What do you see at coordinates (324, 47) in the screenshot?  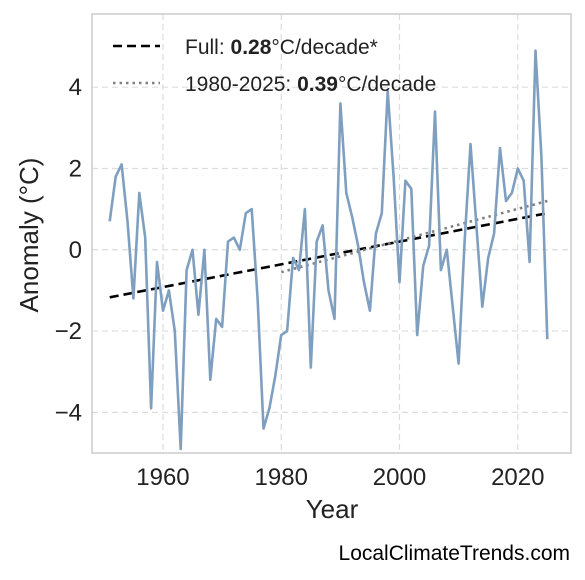 I see `legend-full-unit: °C/decade*` at bounding box center [324, 47].